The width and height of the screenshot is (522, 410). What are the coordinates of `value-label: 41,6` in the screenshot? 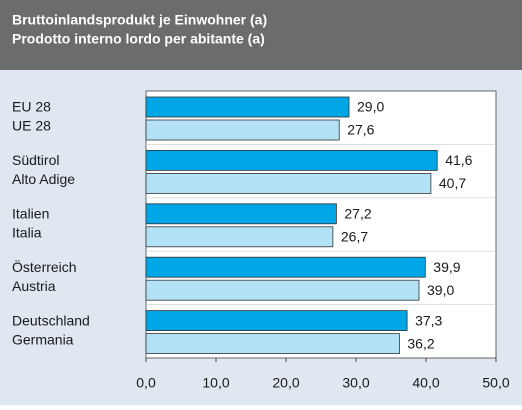 It's located at (458, 160).